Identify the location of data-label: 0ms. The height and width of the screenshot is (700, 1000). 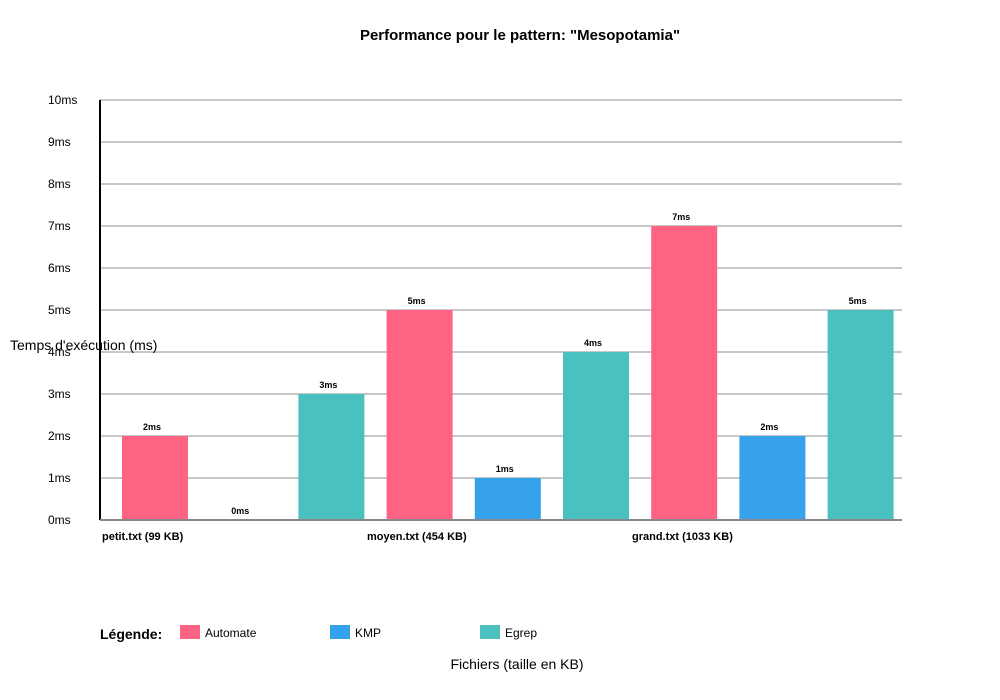
(240, 511).